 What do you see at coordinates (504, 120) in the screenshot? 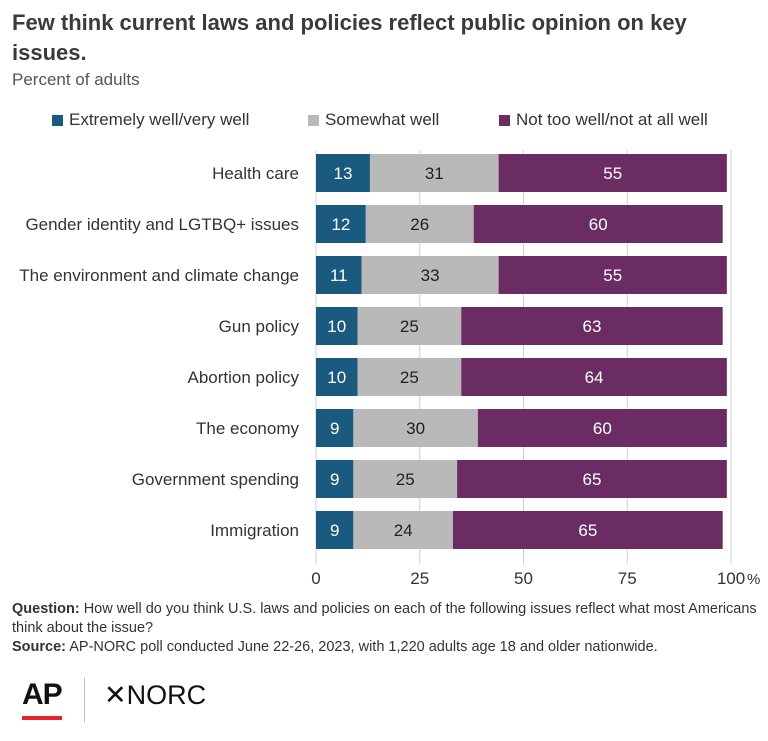
I see `legend-swatch-not-too-well` at bounding box center [504, 120].